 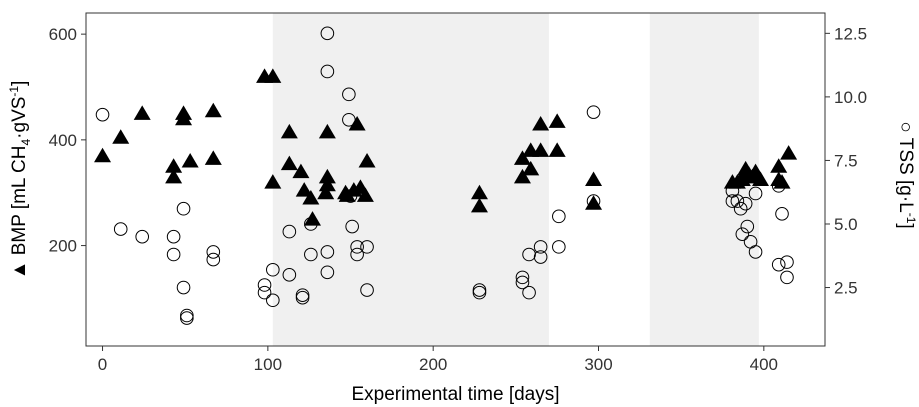 I want to click on x-axis: 0 100 200 300 400, so click(x=438, y=360).